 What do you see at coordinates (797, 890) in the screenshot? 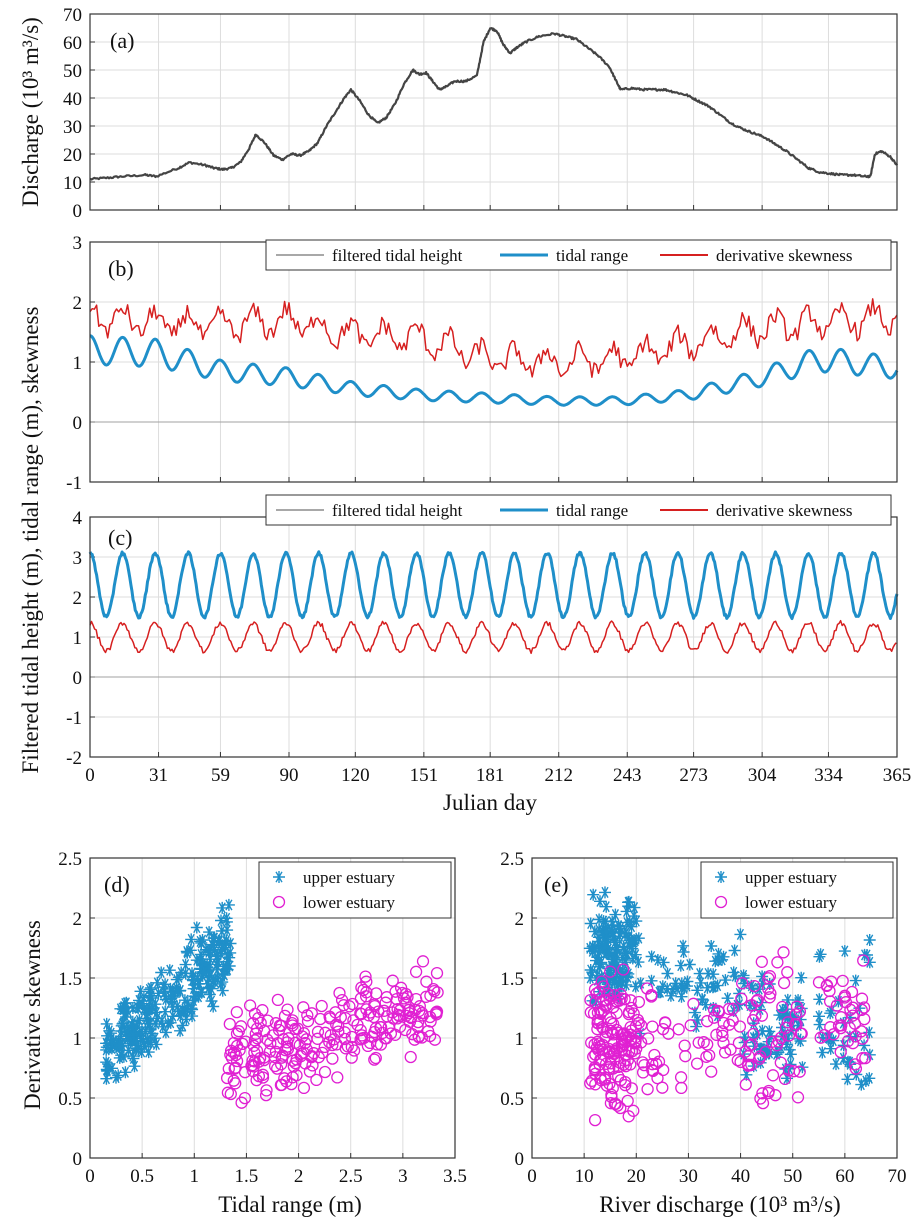
I see `legend-box` at bounding box center [797, 890].